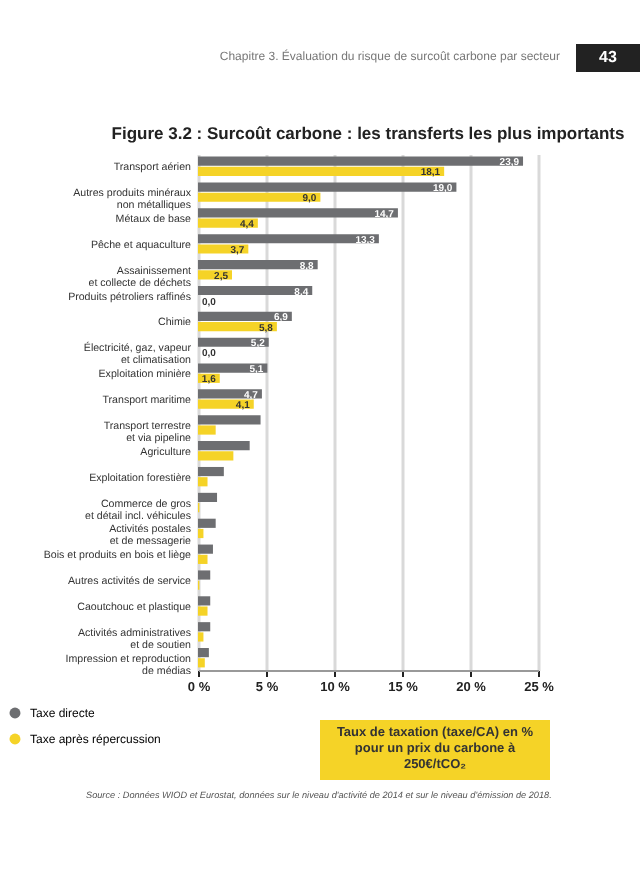 The height and width of the screenshot is (872, 640). Describe the element at coordinates (608, 58) in the screenshot. I see `text: 43` at that location.